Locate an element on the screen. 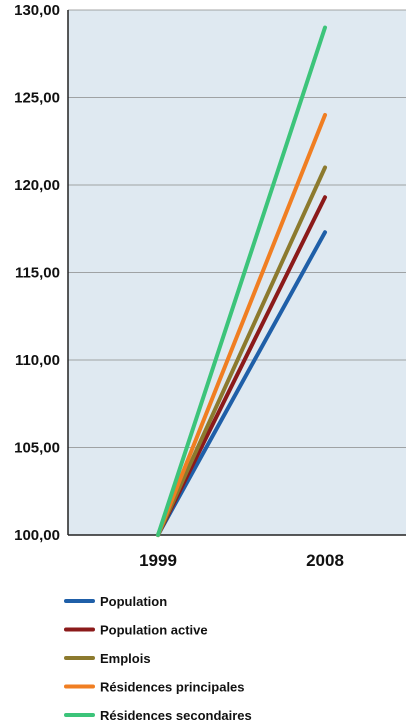 The width and height of the screenshot is (406, 724). x-category-label: 2008 is located at coordinates (325, 560).